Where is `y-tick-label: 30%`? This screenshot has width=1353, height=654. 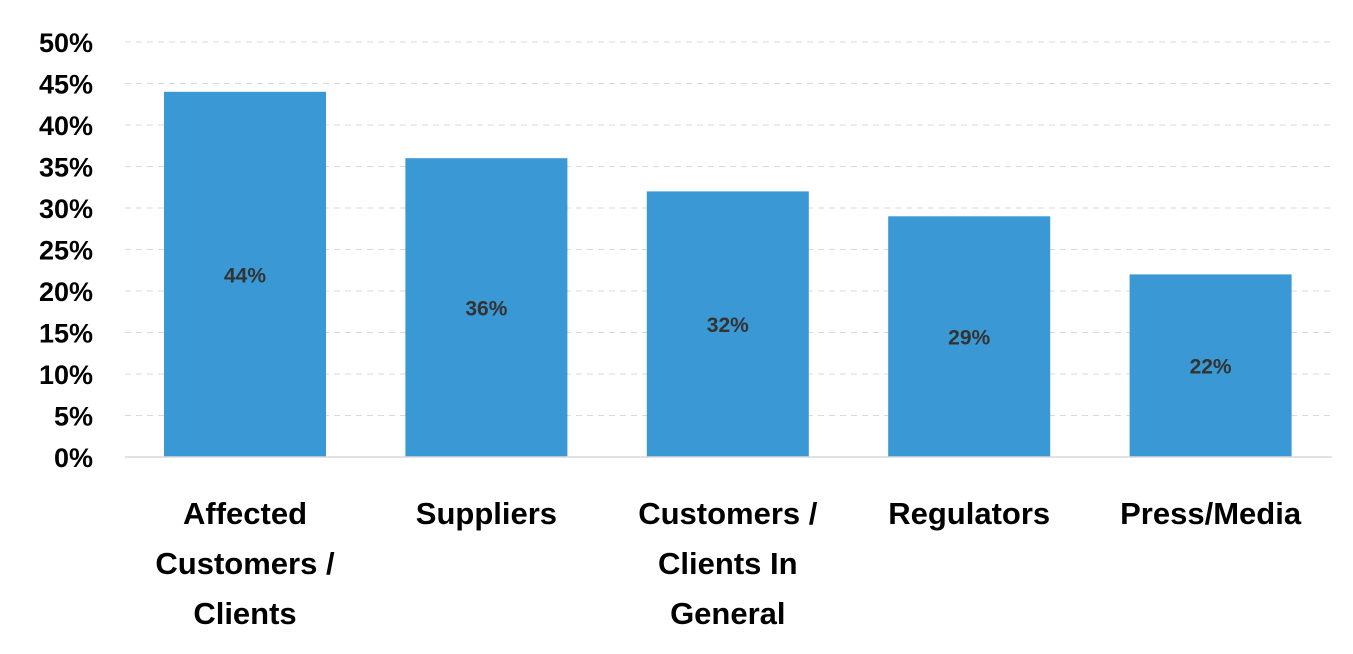
y-tick-label: 30% is located at coordinates (66, 209).